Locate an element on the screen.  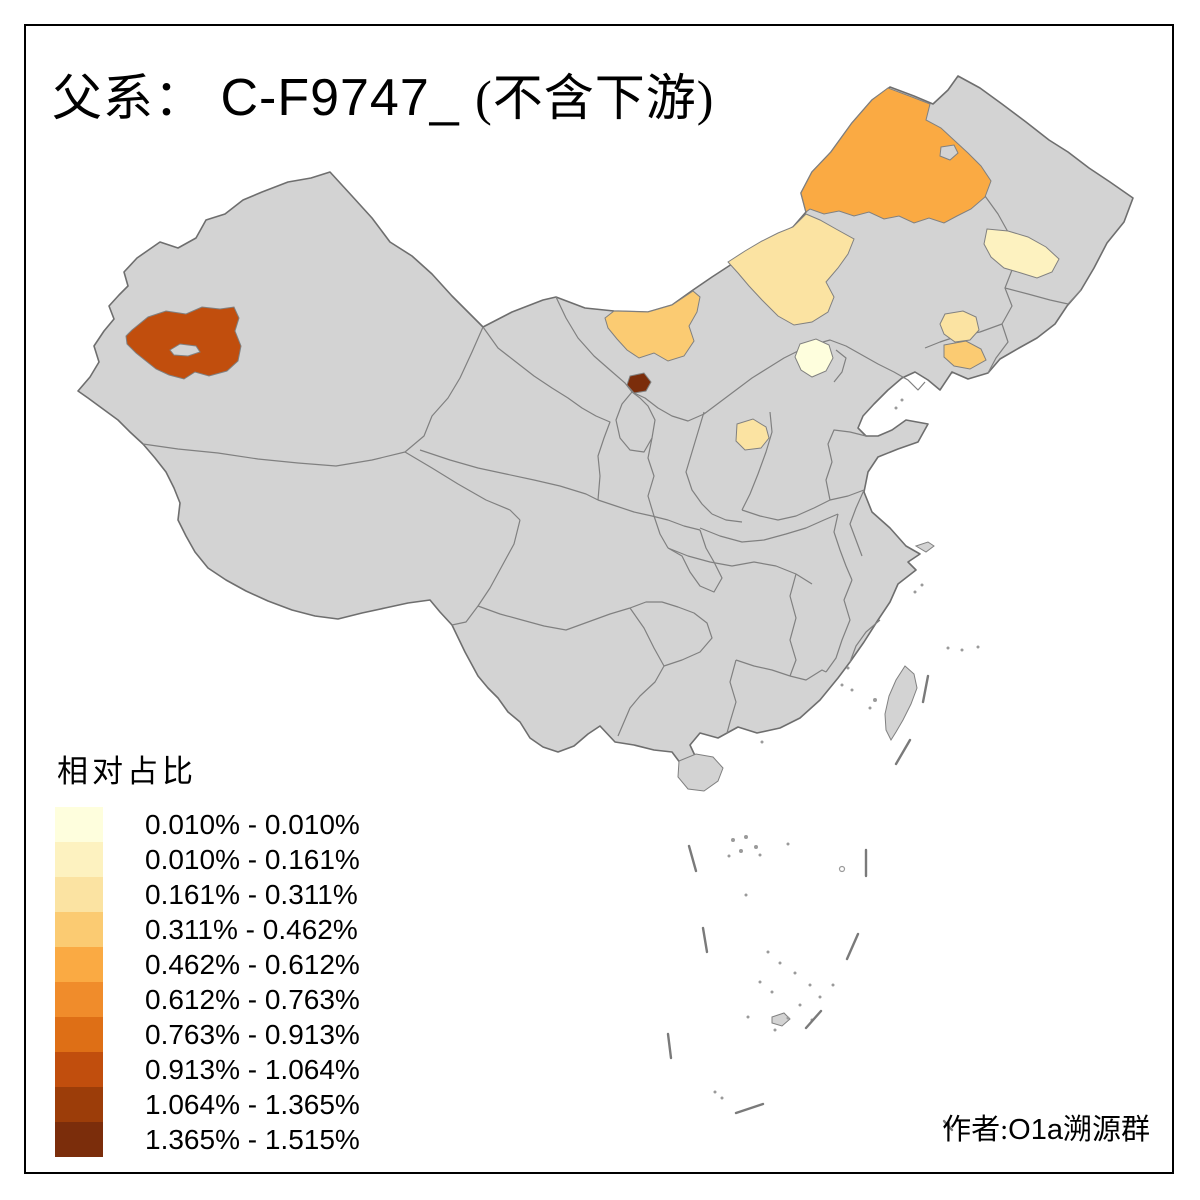
legend-label-2: 0.161% - 0.311% is located at coordinates (251, 894).